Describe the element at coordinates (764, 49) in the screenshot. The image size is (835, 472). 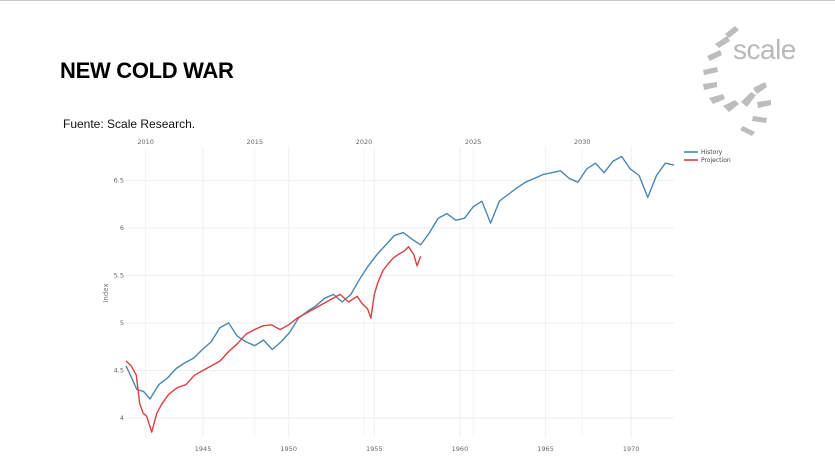
I see `logo-wordmark: scale` at that location.